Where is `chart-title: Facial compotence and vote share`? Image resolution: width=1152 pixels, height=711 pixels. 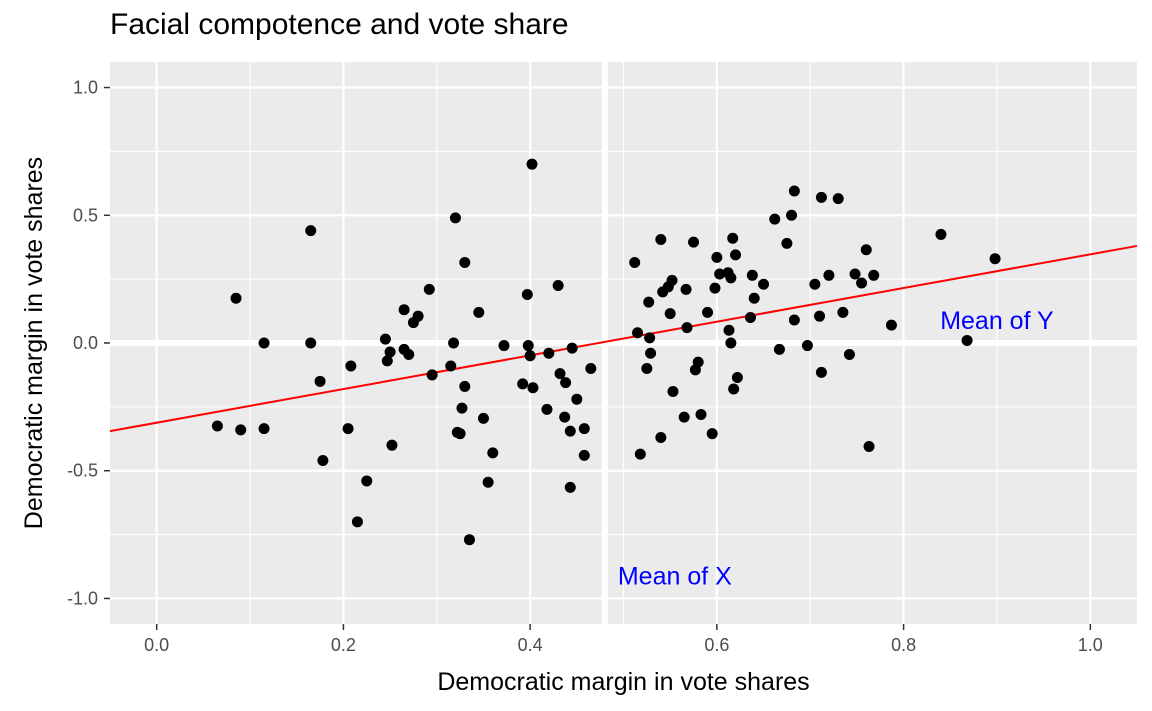
chart-title: Facial compotence and vote share is located at coordinates (339, 24).